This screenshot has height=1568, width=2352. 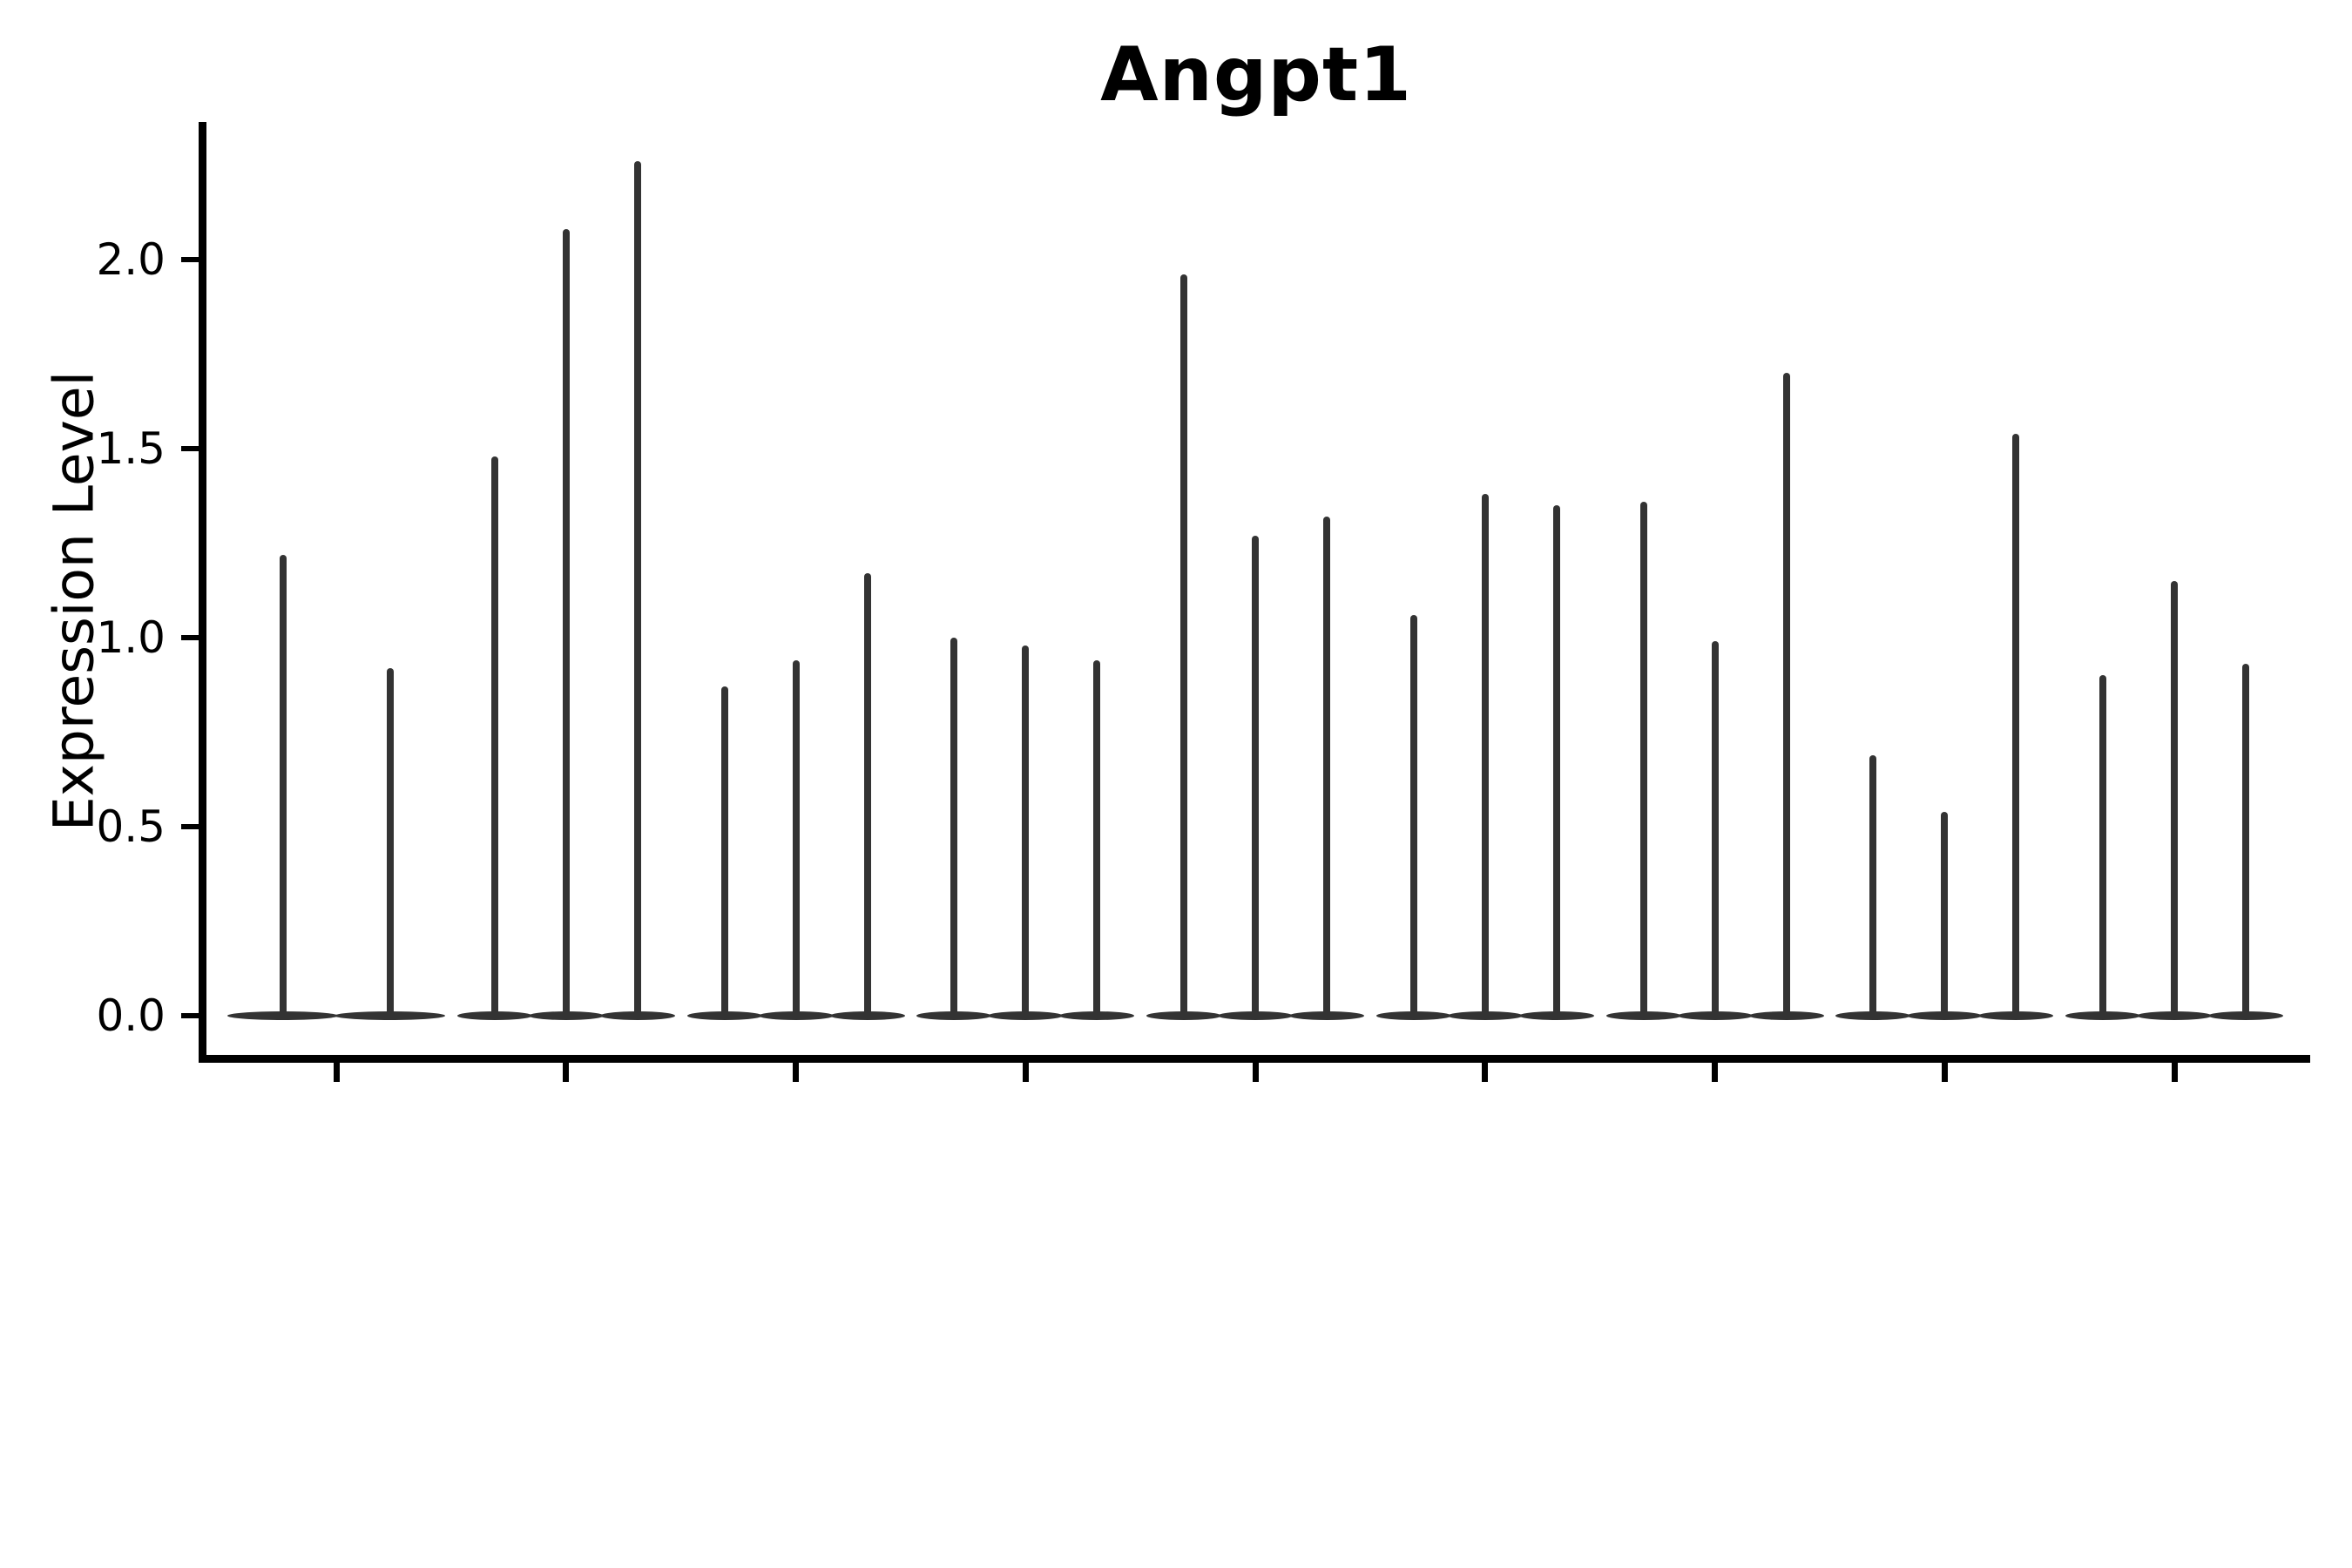 What do you see at coordinates (1254, 1059) in the screenshot?
I see `x-axis-spine` at bounding box center [1254, 1059].